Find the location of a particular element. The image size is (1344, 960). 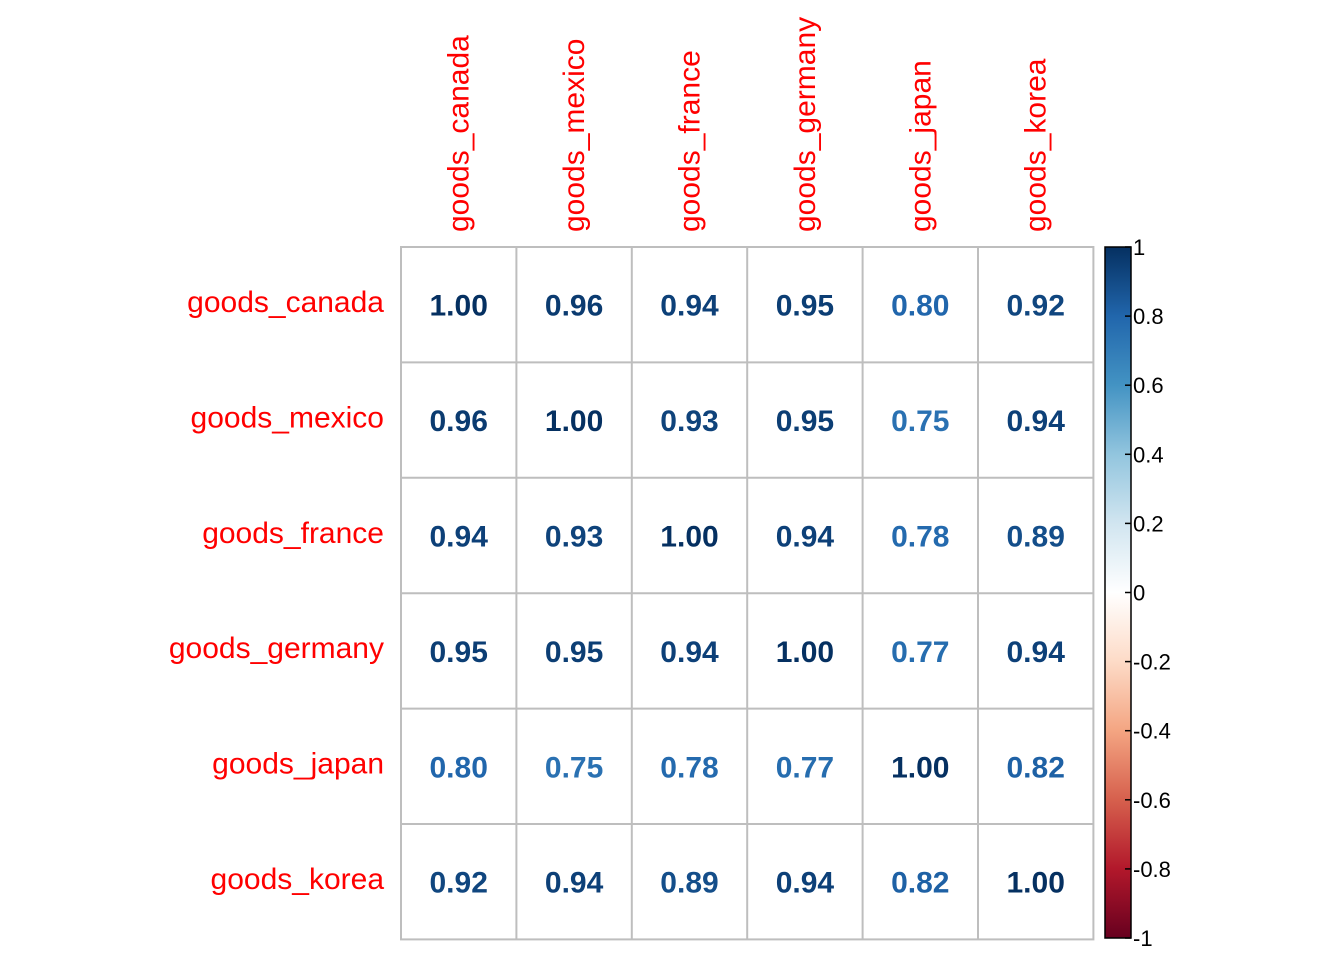

row-label-goods-canada: goods_canada is located at coordinates (285, 302).